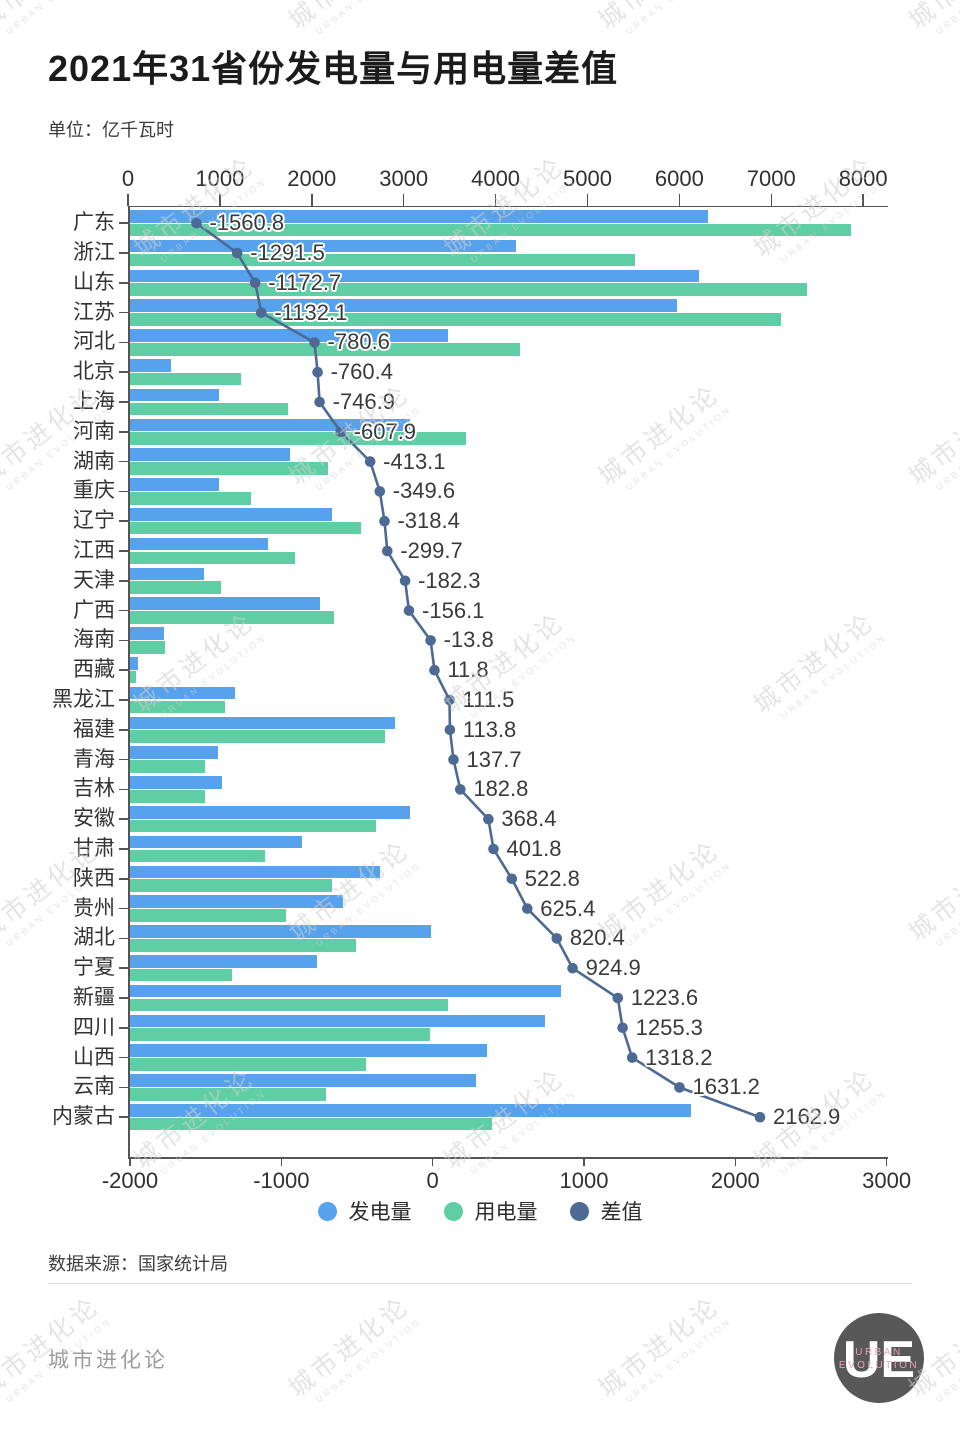 The image size is (960, 1440). I want to click on legend-dot-icon, so click(579, 1211).